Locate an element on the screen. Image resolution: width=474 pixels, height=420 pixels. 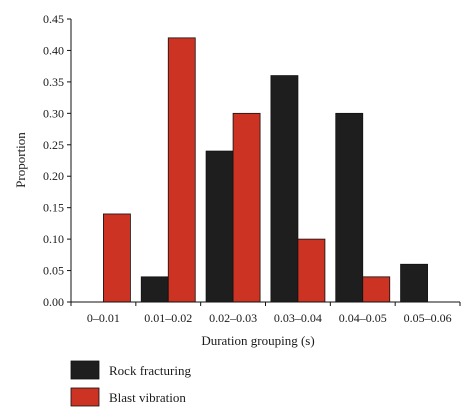
legend-label-blast-vibration: Blast vibration is located at coordinates (147, 397).